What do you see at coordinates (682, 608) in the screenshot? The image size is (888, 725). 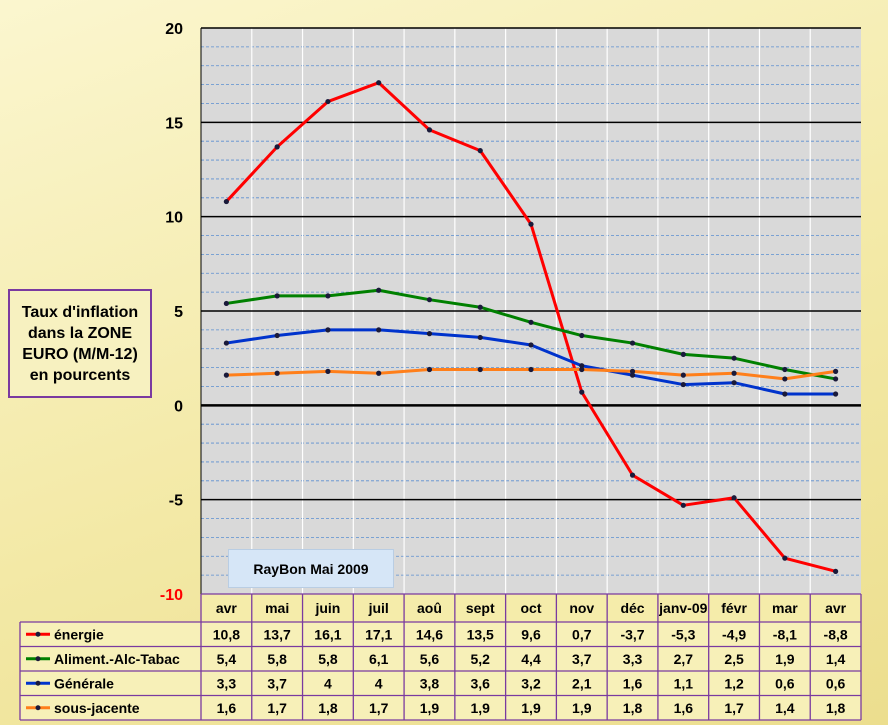 I see `x-tick-label: janv-09` at bounding box center [682, 608].